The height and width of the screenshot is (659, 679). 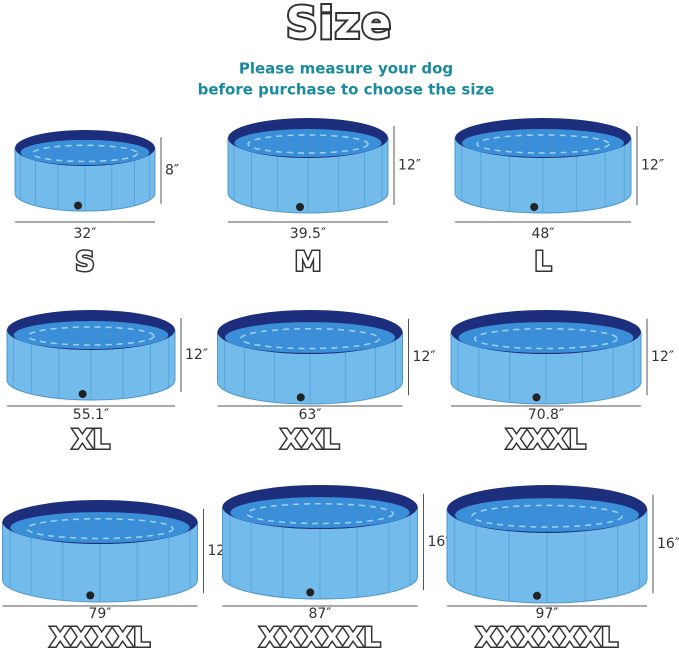 I want to click on size-label: XXXXXXL, so click(x=547, y=638).